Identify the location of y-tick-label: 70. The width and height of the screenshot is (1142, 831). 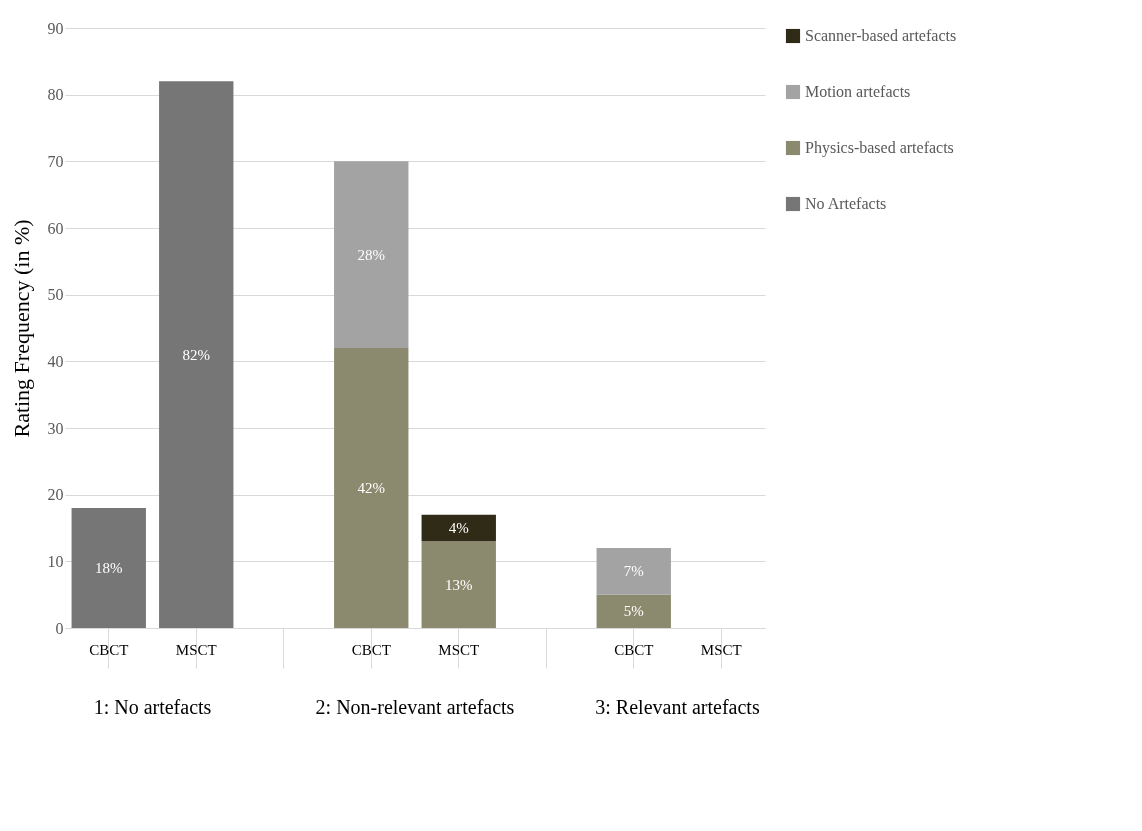
(55, 161).